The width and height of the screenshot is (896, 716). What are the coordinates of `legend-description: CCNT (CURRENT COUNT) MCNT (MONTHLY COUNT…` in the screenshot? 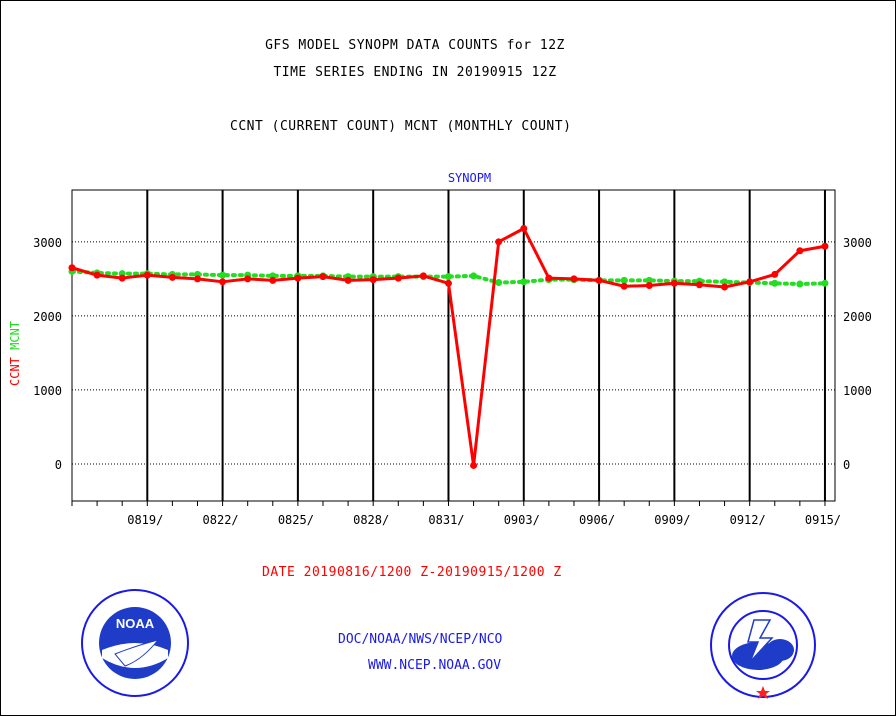 It's located at (401, 126).